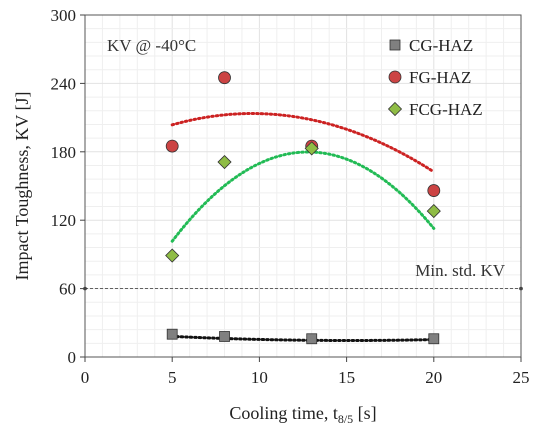  I want to click on fg-haz-legend-label: FG-HAZ, so click(440, 77).